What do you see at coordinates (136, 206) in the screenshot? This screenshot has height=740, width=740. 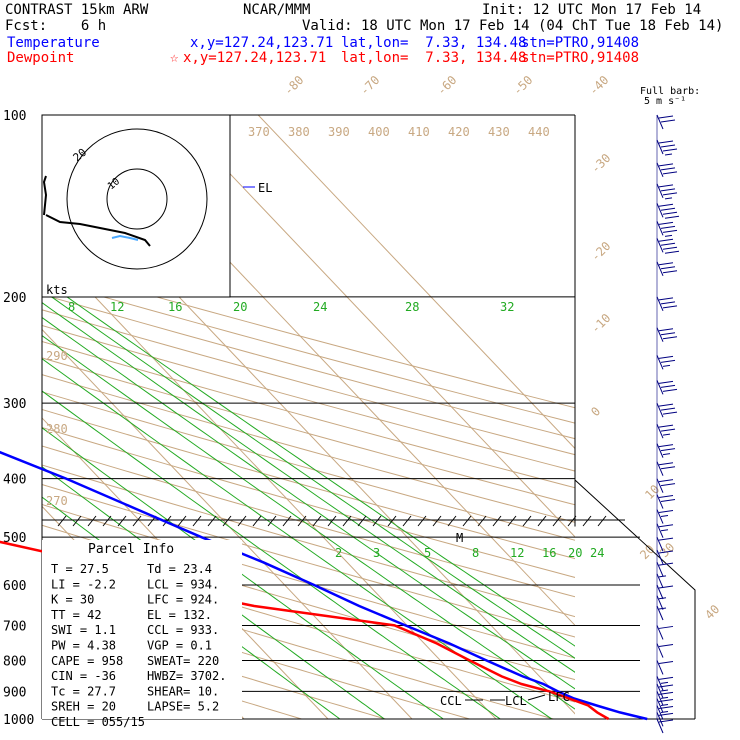 I see `hodograph: 20 10 kts` at bounding box center [136, 206].